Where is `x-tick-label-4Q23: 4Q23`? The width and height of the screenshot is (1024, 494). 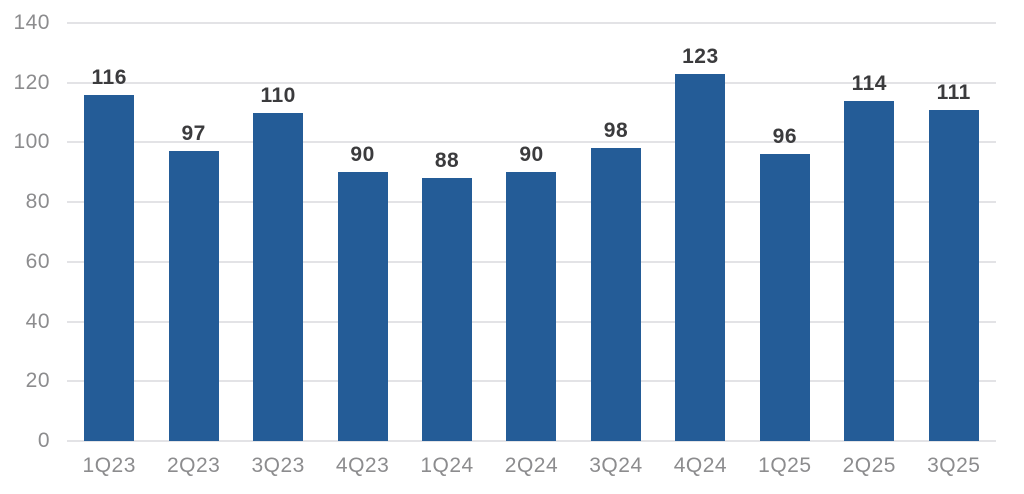 x-tick-label-4Q23: 4Q23 is located at coordinates (362, 465).